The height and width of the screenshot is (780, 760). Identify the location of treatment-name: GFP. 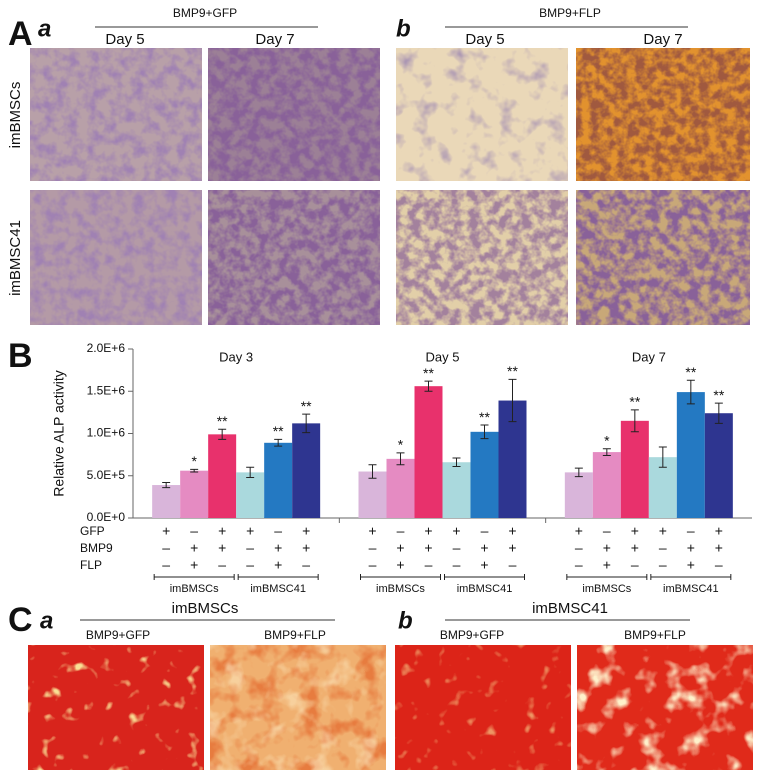
(92, 531).